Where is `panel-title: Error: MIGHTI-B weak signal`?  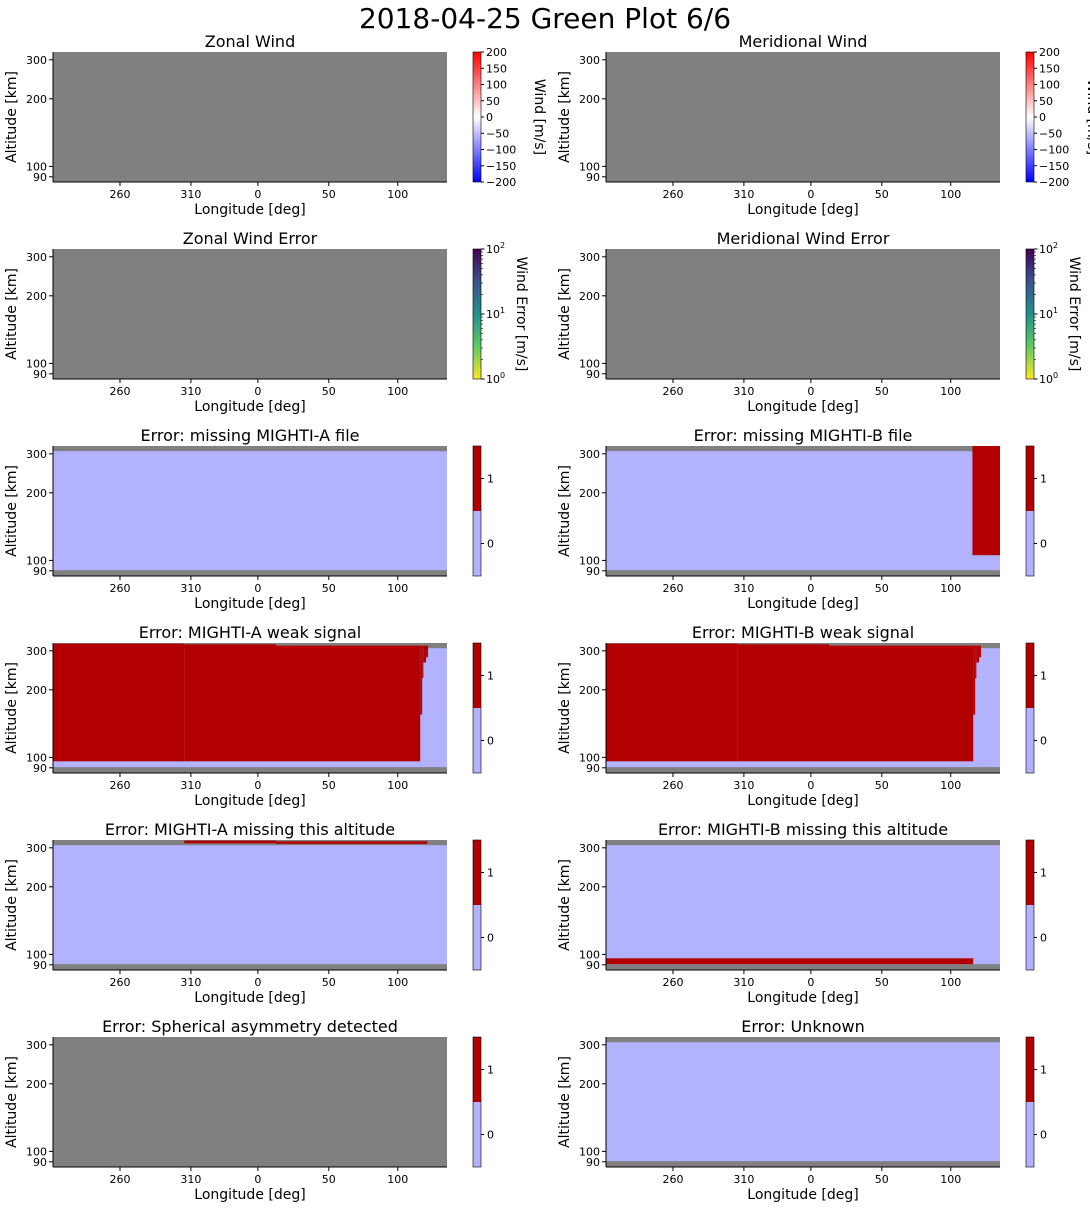
panel-title: Error: MIGHTI-B weak signal is located at coordinates (803, 632).